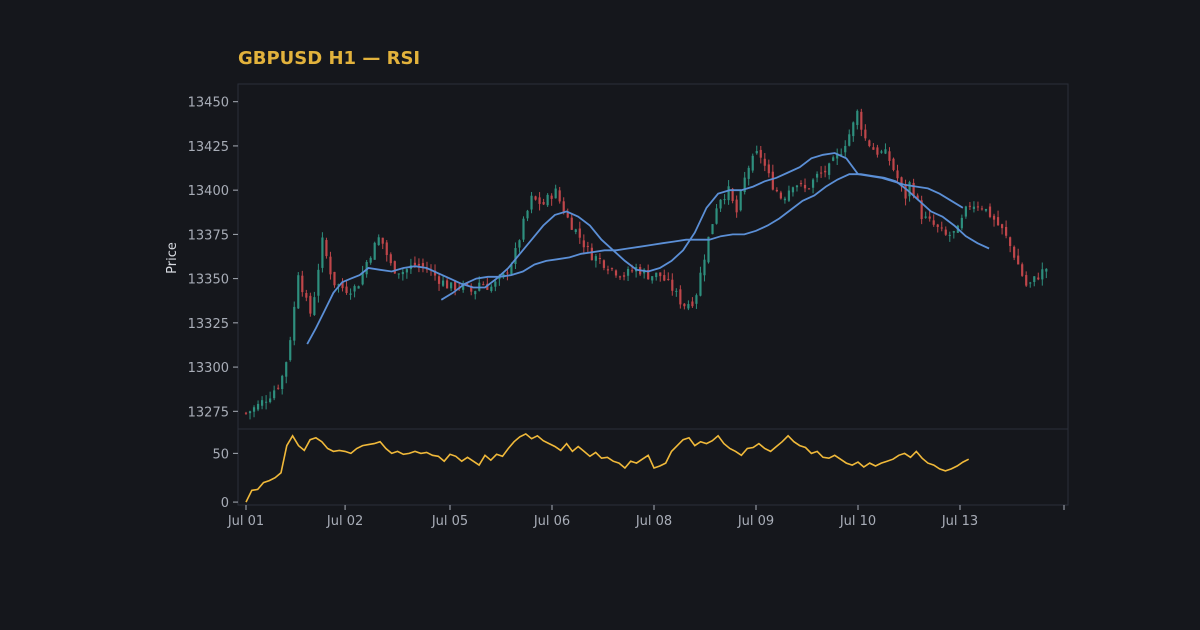 Image resolution: width=1200 pixels, height=630 pixels. What do you see at coordinates (172, 258) in the screenshot?
I see `price-axis-label: Price` at bounding box center [172, 258].